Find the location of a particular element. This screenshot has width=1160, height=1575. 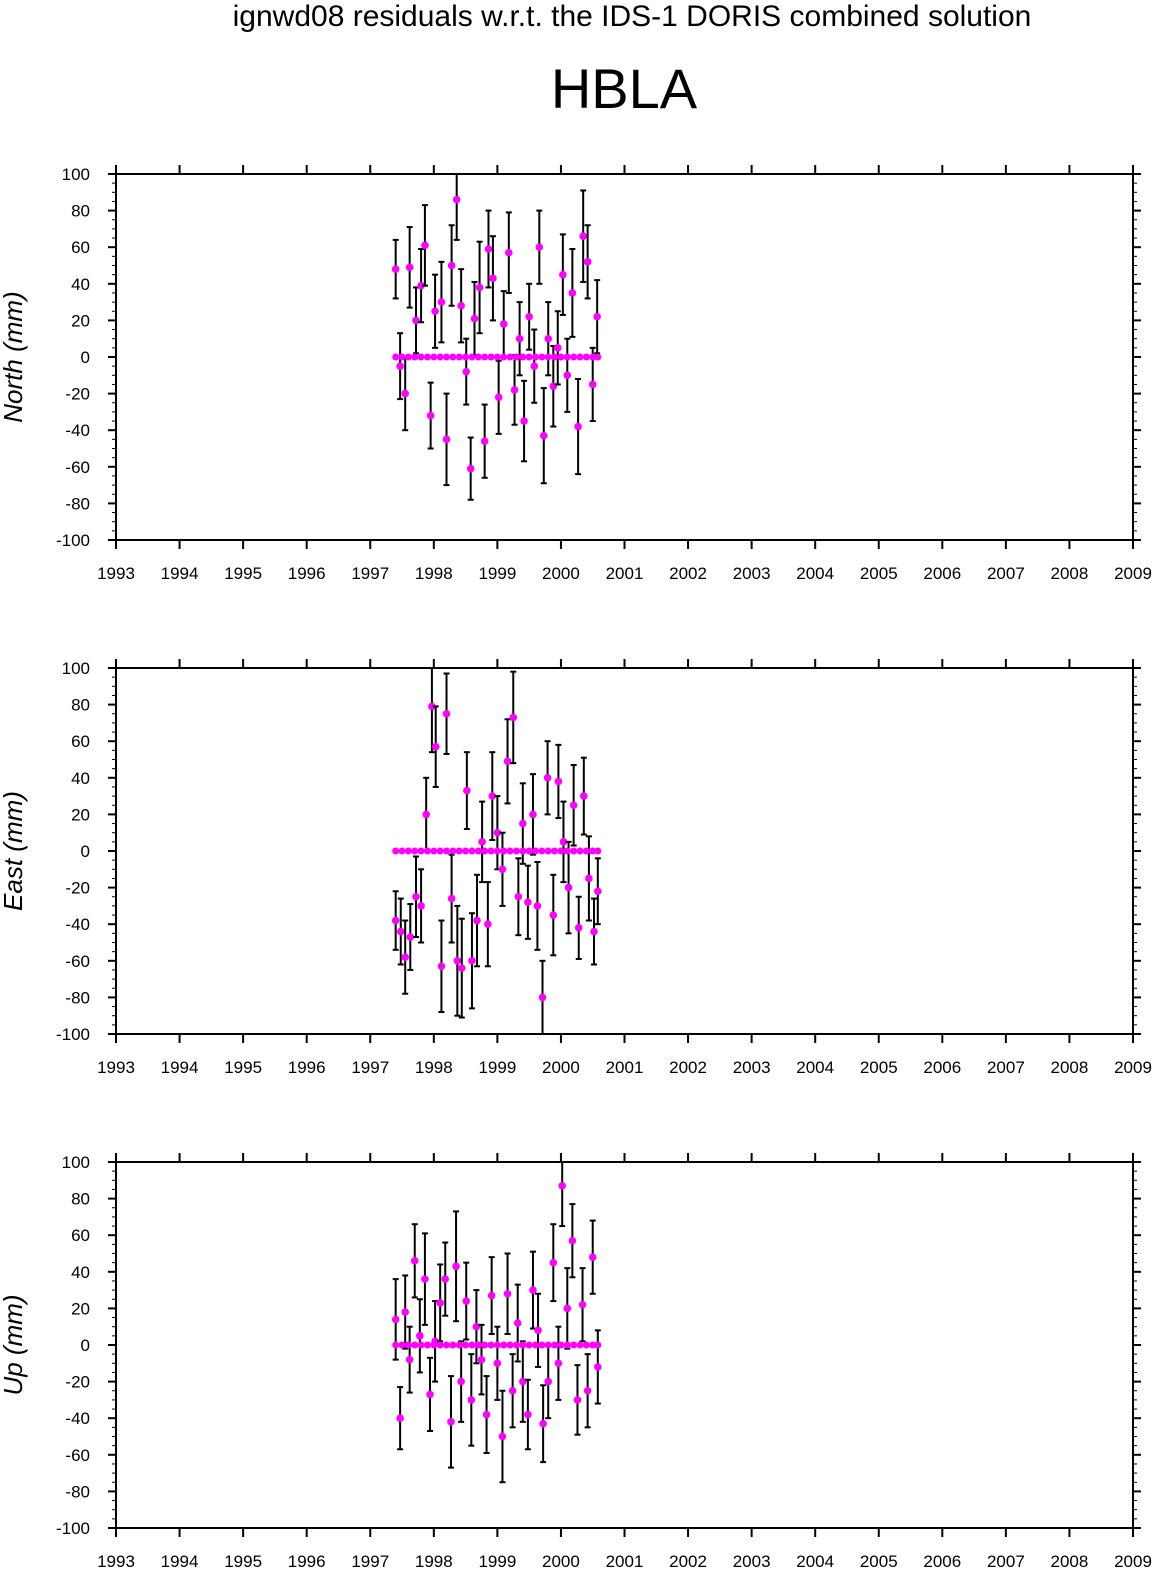

y-tick-label: 60 is located at coordinates (80, 247).